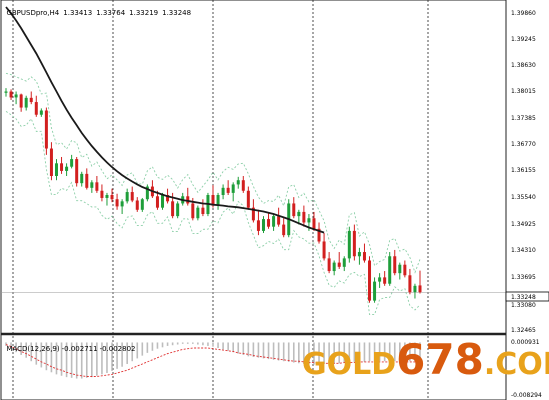  I want to click on macd-signal-line, so click(212, 360).